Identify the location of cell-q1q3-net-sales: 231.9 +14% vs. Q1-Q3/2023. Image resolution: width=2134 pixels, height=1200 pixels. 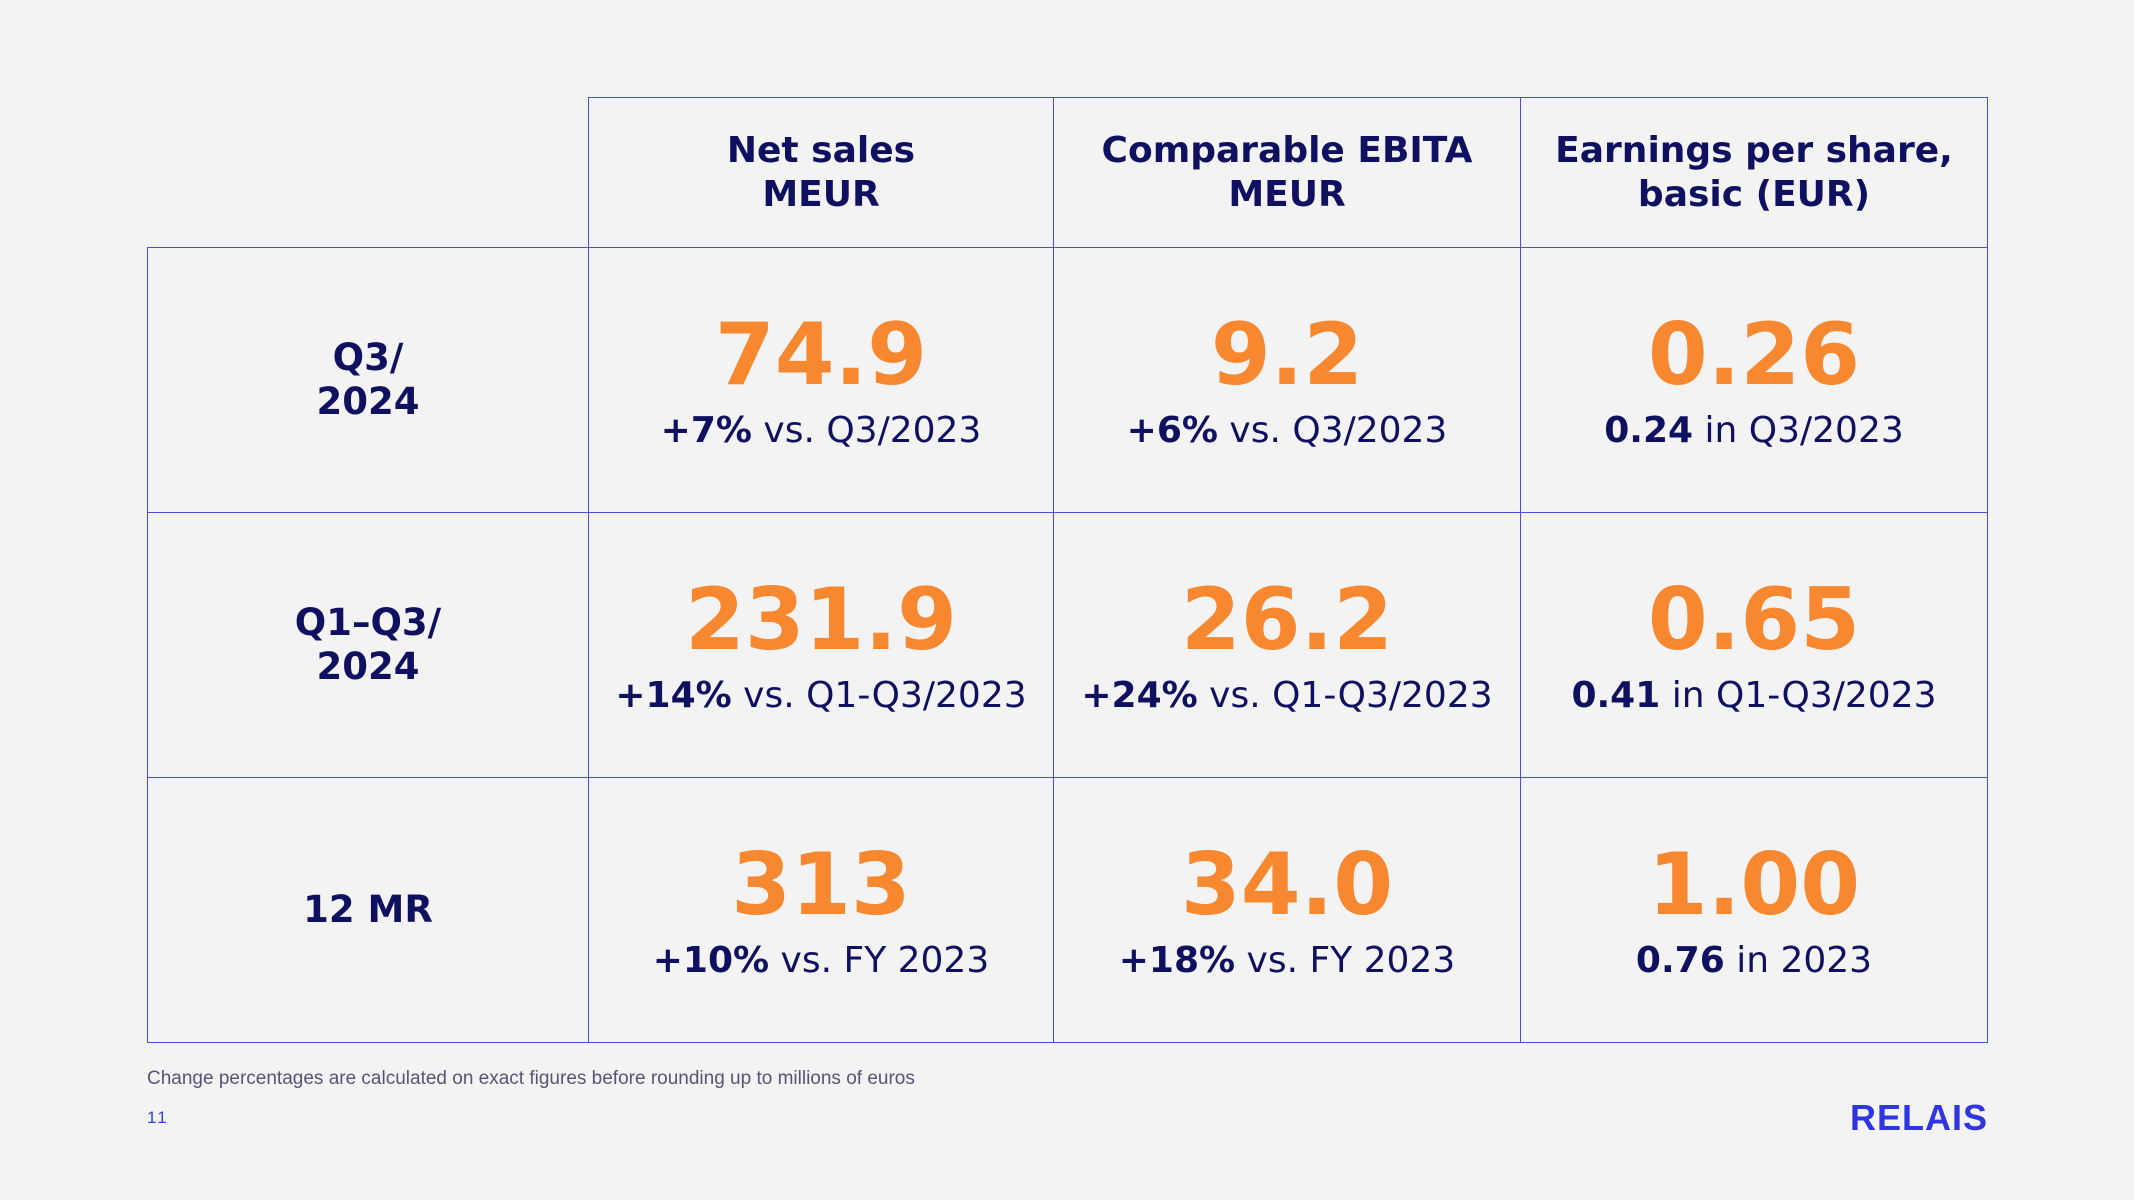
(821, 645).